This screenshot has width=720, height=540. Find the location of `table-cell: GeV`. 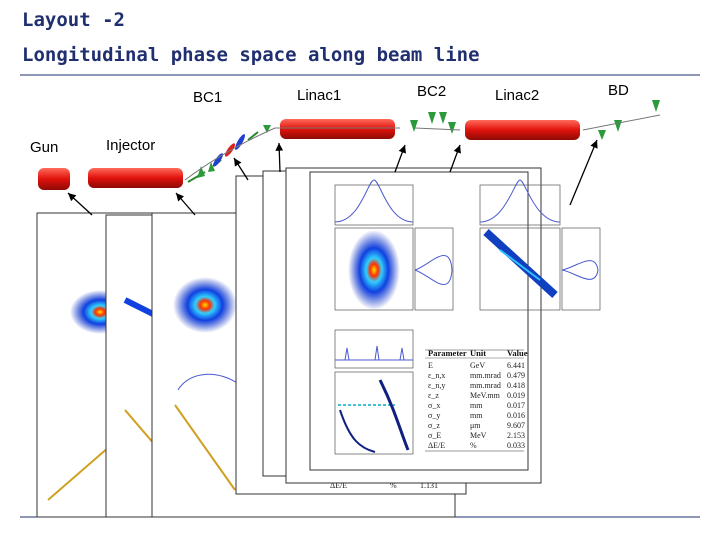

table-cell: GeV is located at coordinates (477, 365).